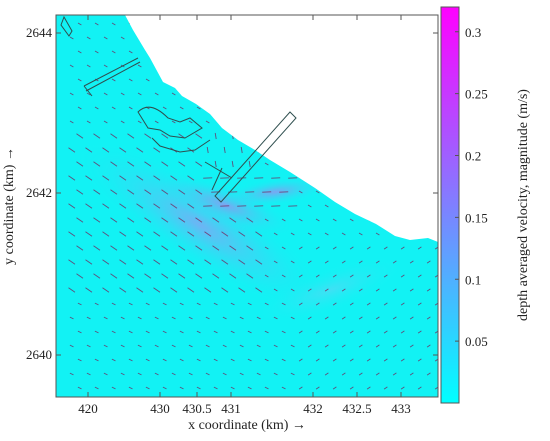 The image size is (550, 441). Describe the element at coordinates (450, 205) in the screenshot. I see `colorbar` at that location.